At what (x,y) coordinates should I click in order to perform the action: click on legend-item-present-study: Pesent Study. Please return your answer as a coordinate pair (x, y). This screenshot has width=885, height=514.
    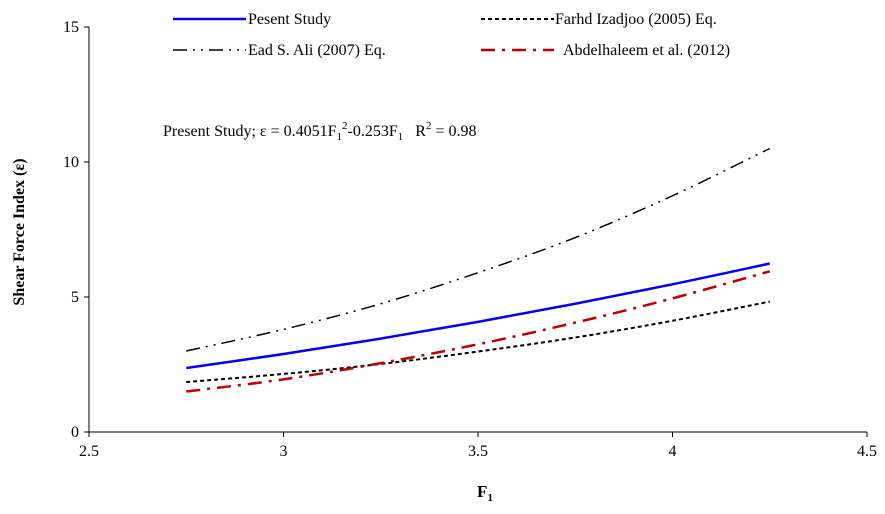
    Looking at the image, I should click on (252, 19).